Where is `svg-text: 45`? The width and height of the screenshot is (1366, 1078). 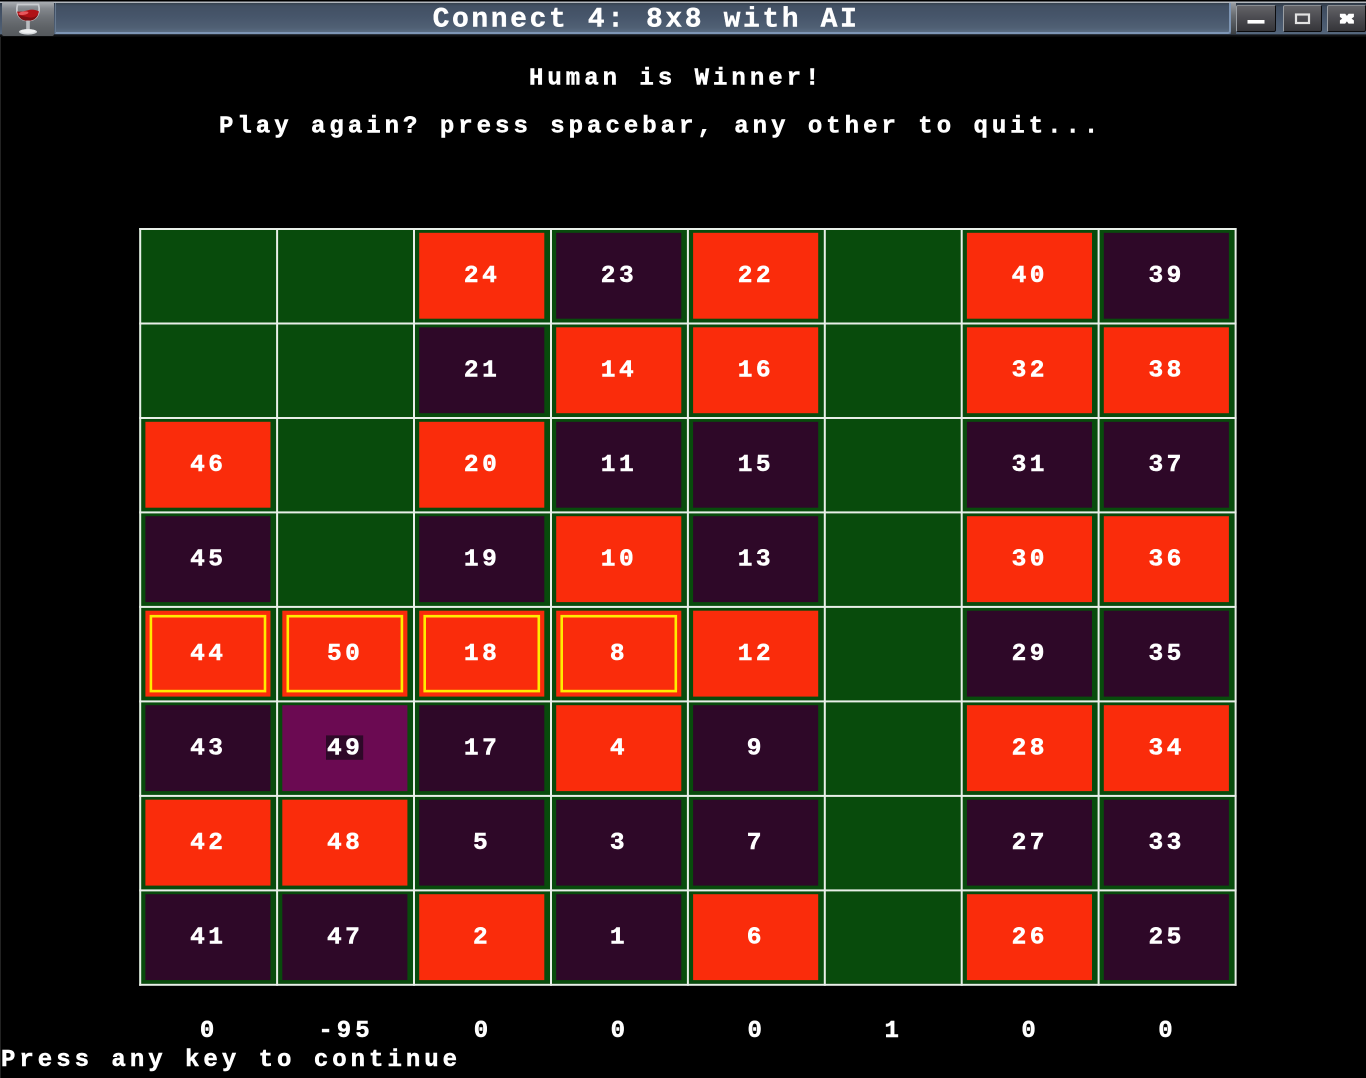 svg-text: 45 is located at coordinates (208, 560).